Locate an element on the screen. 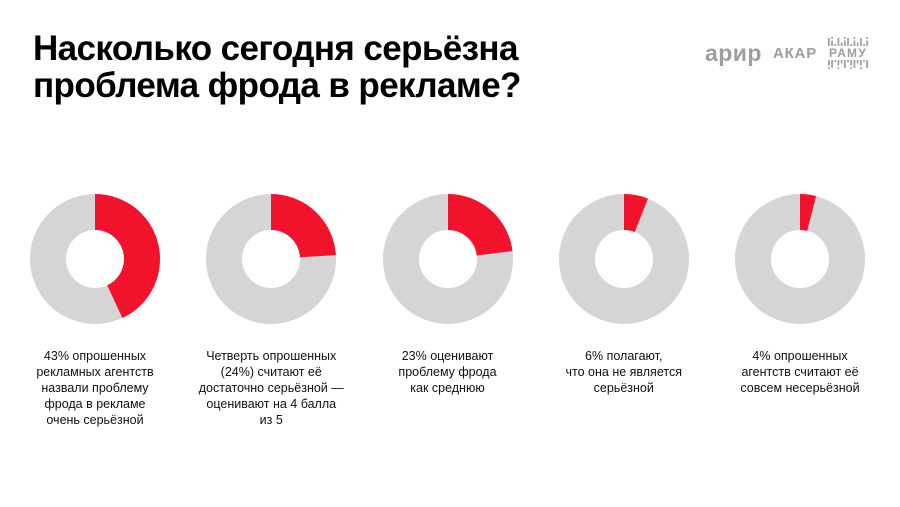  donut-caption-3: 23% оценивают проблему фрода как среднюю is located at coordinates (447, 372).